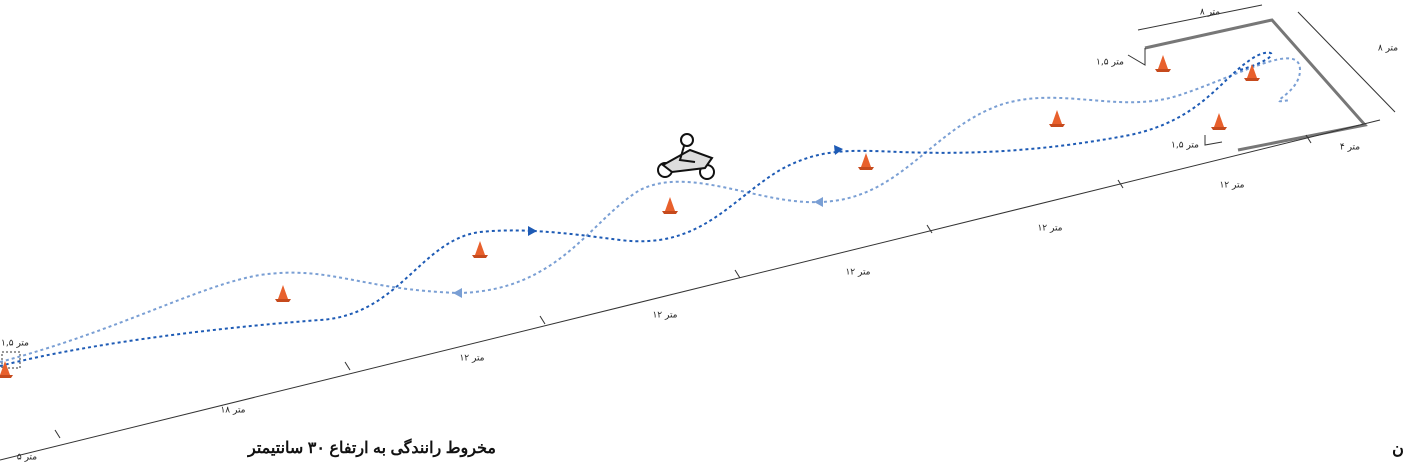 The width and height of the screenshot is (1405, 469). Describe the element at coordinates (27, 458) in the screenshot. I see `dimension-label: ۵ متر` at that location.